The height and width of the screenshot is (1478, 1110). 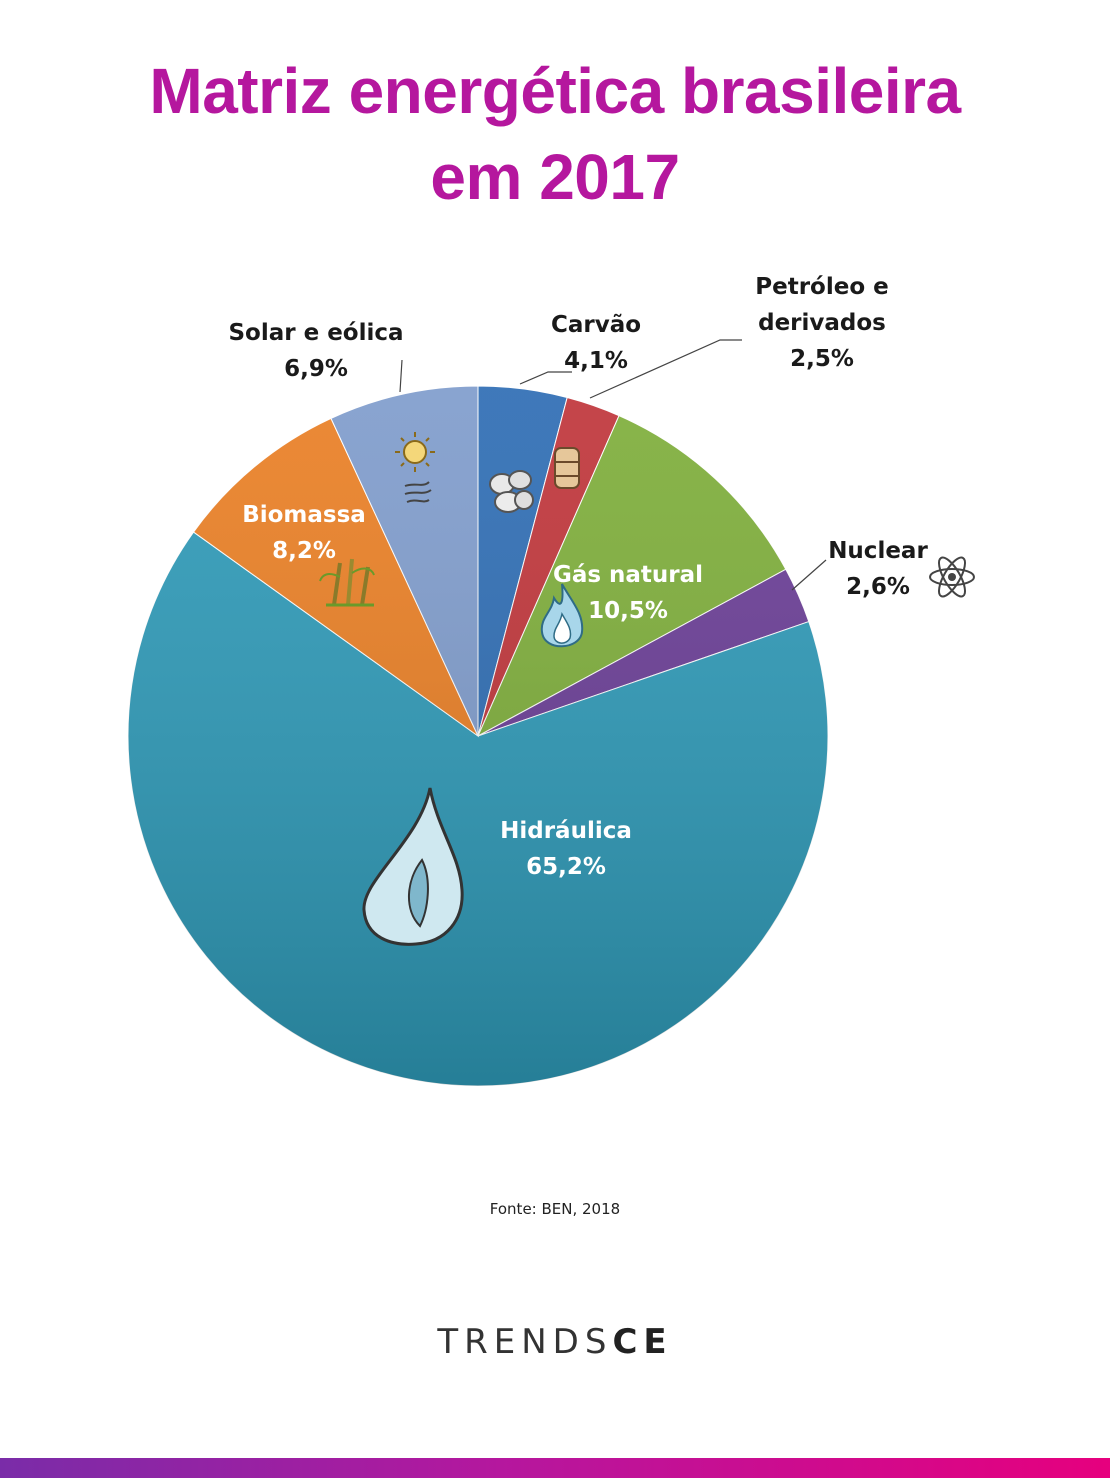 What do you see at coordinates (596, 343) in the screenshot?
I see `slice-label-carv-o: Carvão 4,1%` at bounding box center [596, 343].